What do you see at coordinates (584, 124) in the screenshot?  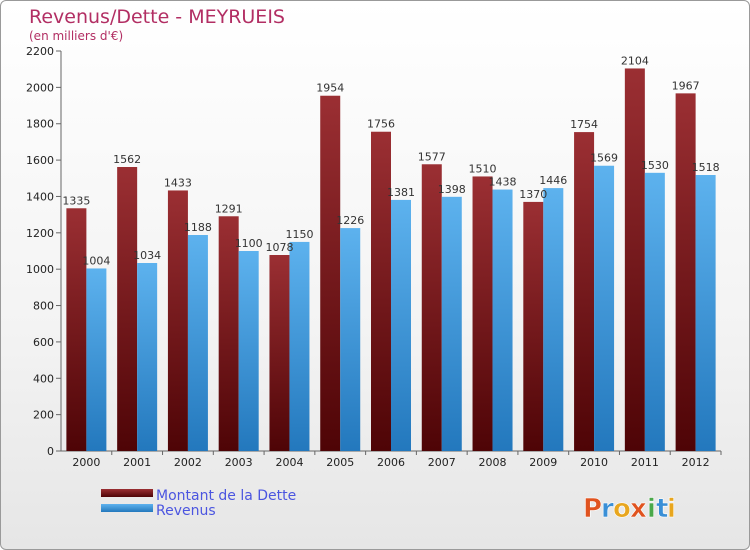 I see `data-label-debt-2010: 1754` at bounding box center [584, 124].